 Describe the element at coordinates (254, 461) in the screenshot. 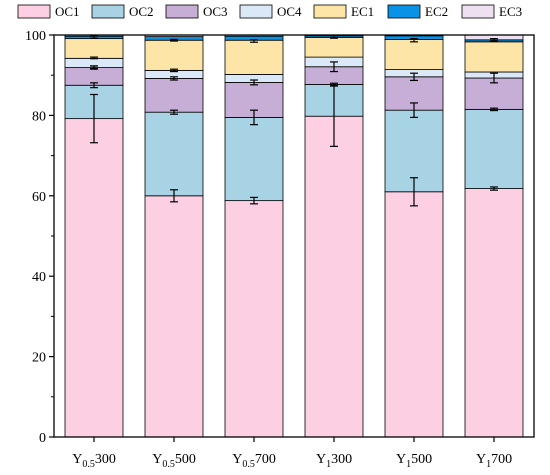

I see `x-tick-label: Y0.5700` at that location.